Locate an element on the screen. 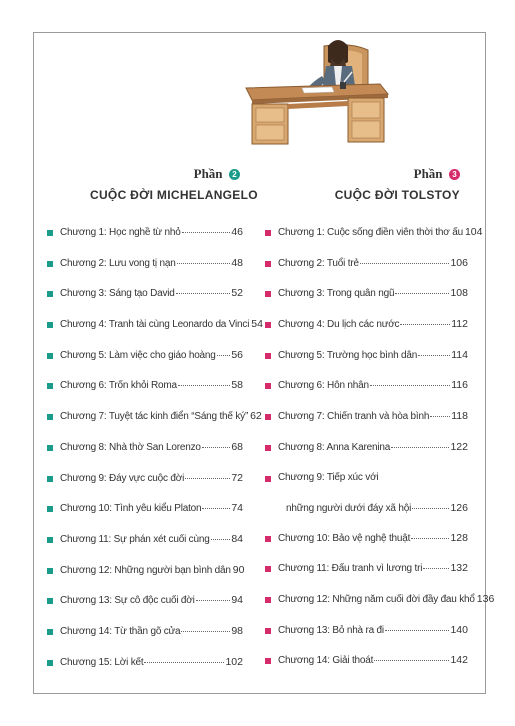 The width and height of the screenshot is (515, 726). toc-entry: Chương 3: Trong quân ngũ 108 is located at coordinates (366, 302).